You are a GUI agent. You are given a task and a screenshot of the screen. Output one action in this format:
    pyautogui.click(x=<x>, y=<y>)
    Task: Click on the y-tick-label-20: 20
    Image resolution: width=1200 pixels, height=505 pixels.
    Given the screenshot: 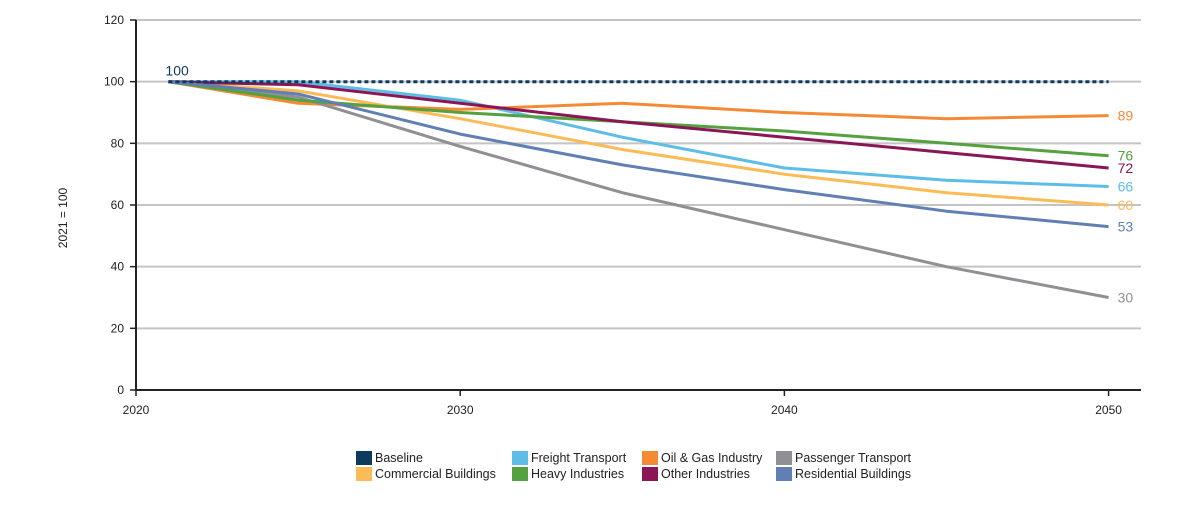 What is the action you would take?
    pyautogui.click(x=118, y=328)
    